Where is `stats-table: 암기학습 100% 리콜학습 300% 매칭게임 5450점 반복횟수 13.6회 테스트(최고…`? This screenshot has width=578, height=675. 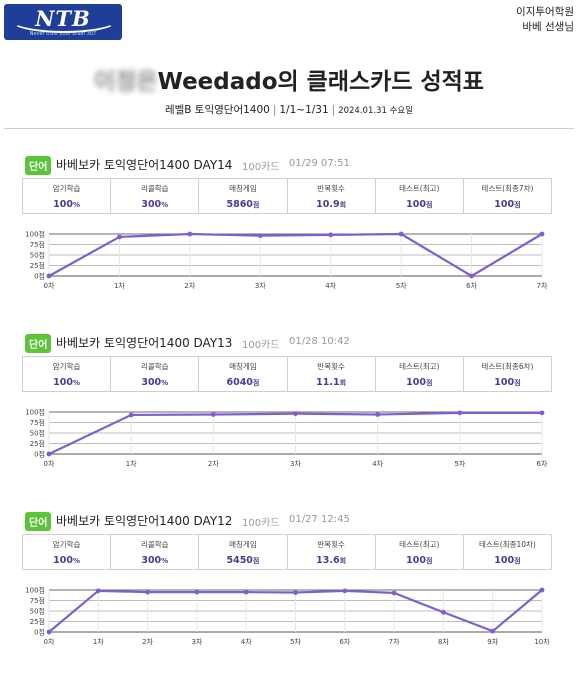 stats-table: 암기학습 100% 리콜학습 300% 매칭게임 5450점 반복횟수 13.6회 테스트(최고… is located at coordinates (287, 552).